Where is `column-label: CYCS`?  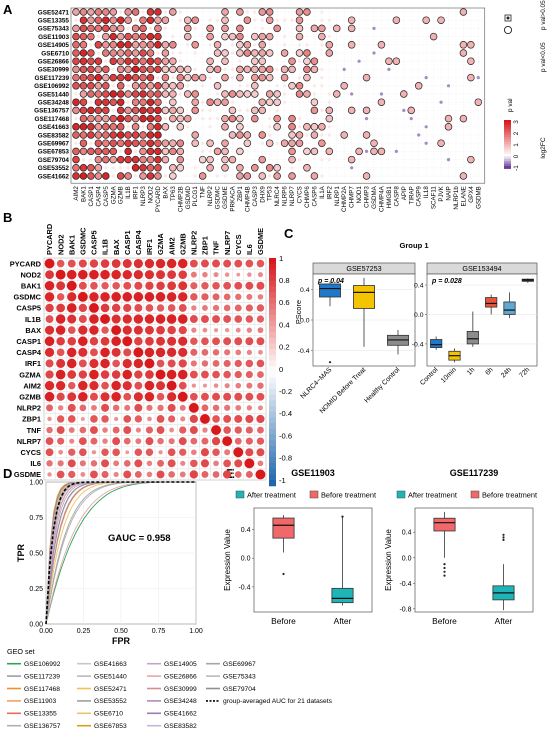
column-label: CYCS is located at coordinates (300, 194).